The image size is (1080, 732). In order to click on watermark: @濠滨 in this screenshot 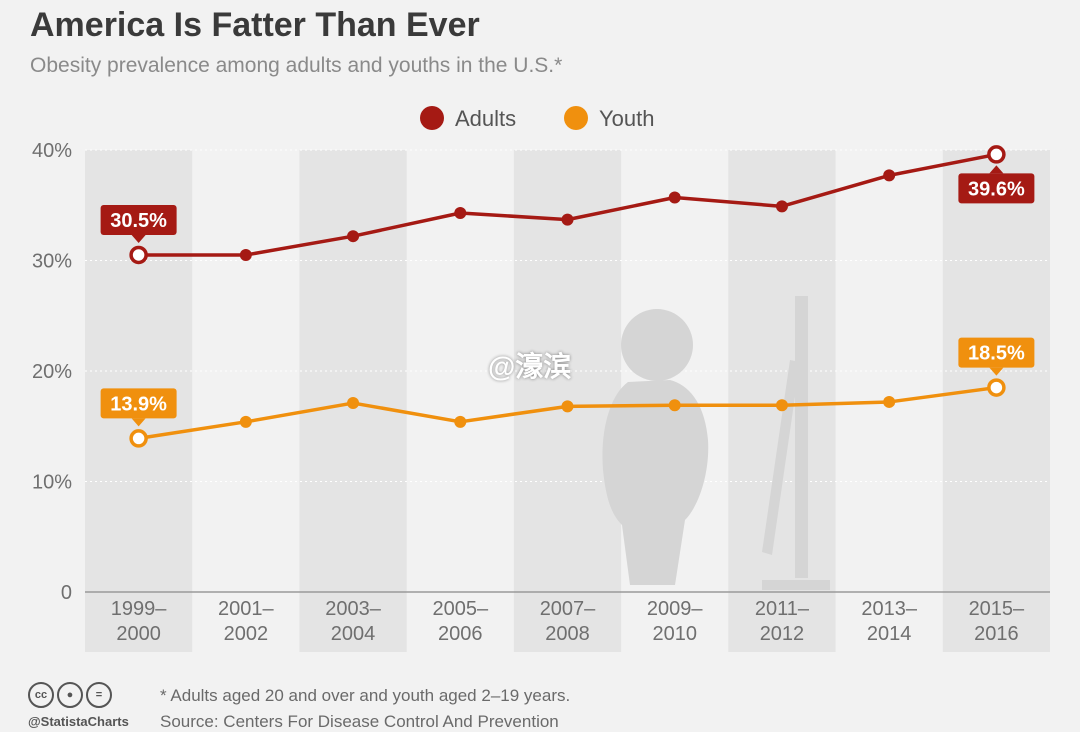, I will do `click(530, 366)`.